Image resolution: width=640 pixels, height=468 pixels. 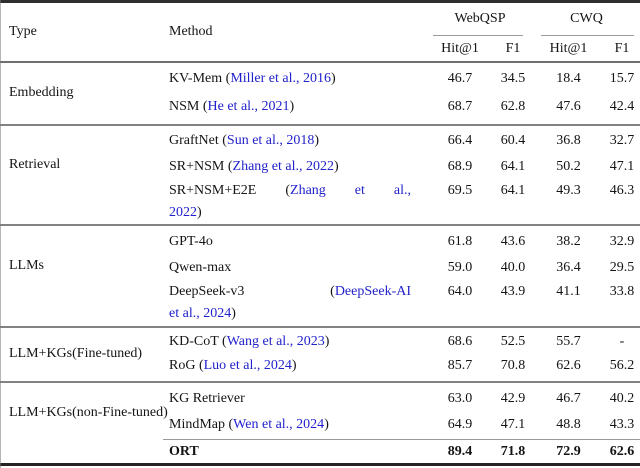 I want to click on table-top-rule, so click(x=320, y=1).